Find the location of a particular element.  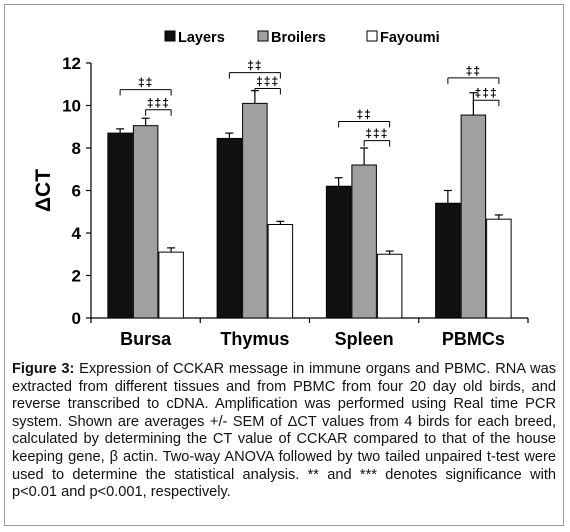

y-tick-label: 6 is located at coordinates (76, 191).